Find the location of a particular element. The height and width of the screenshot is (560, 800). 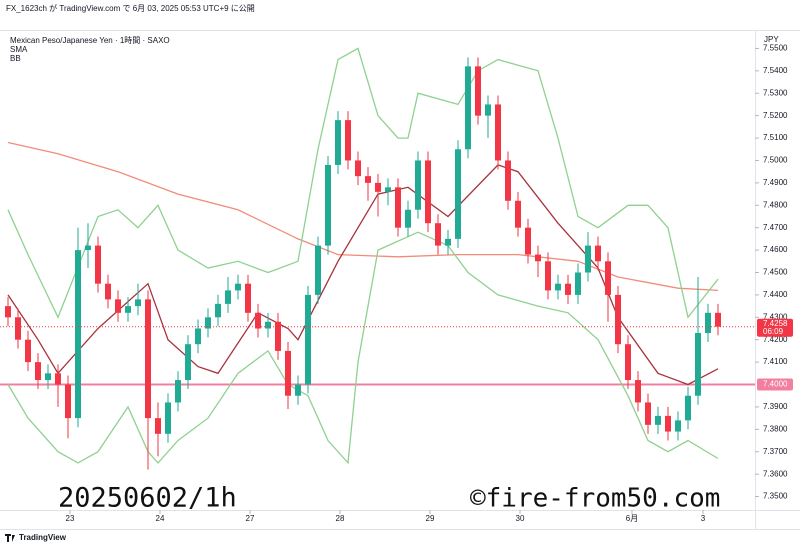

level-label: 7.4000 is located at coordinates (775, 384).